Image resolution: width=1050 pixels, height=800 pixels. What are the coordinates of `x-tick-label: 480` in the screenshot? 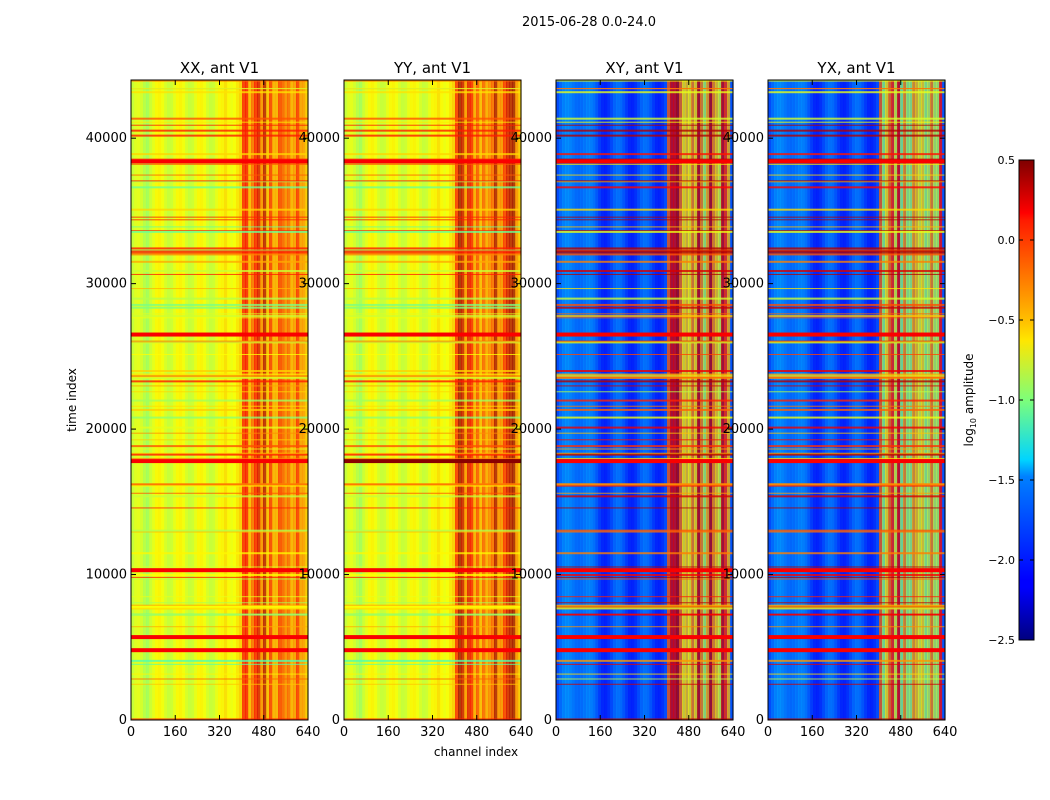 It's located at (263, 732).